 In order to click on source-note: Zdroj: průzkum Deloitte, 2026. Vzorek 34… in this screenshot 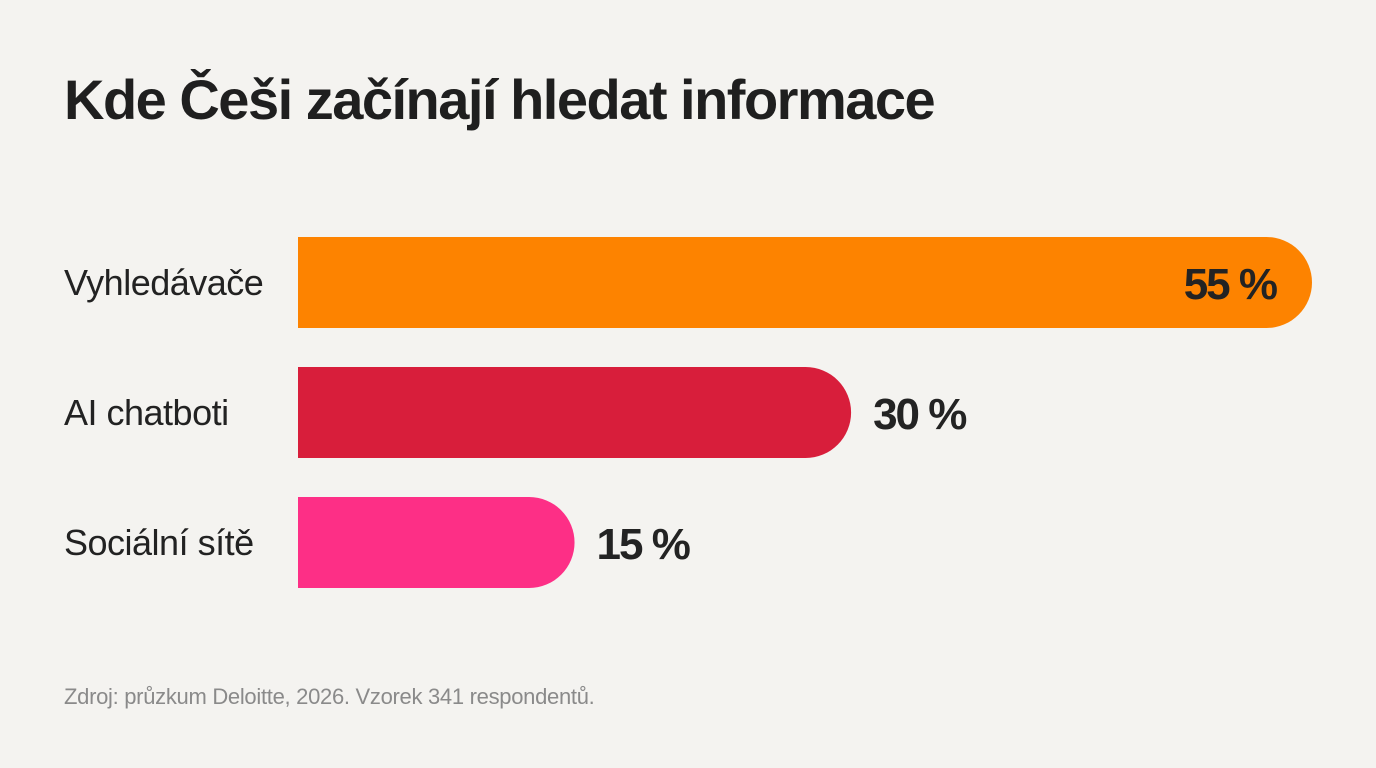, I will do `click(329, 696)`.